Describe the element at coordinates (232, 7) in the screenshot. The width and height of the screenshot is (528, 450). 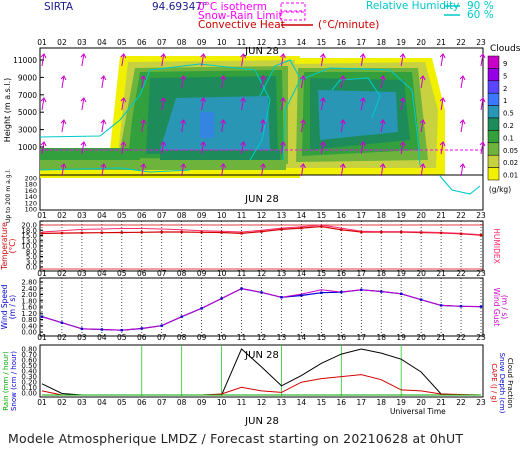
I see `legend-label-isotherm: 0°C isotherm` at that location.